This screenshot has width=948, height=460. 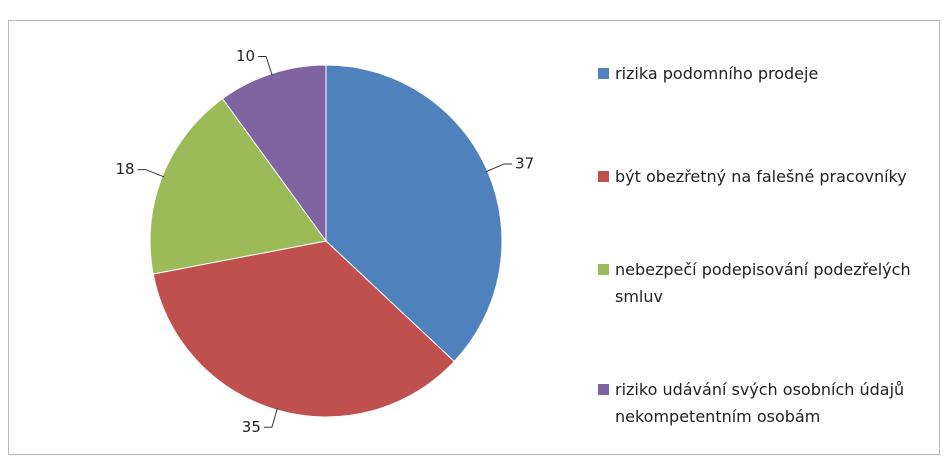 I want to click on data-label: 35, so click(x=251, y=427).